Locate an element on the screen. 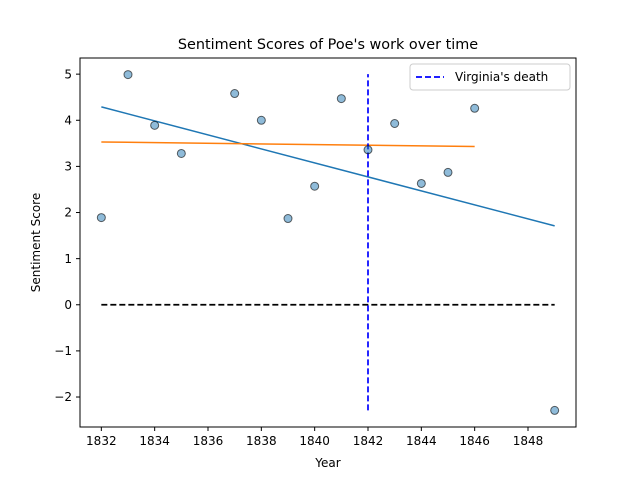  y-tick-label: −2 is located at coordinates (63, 397).